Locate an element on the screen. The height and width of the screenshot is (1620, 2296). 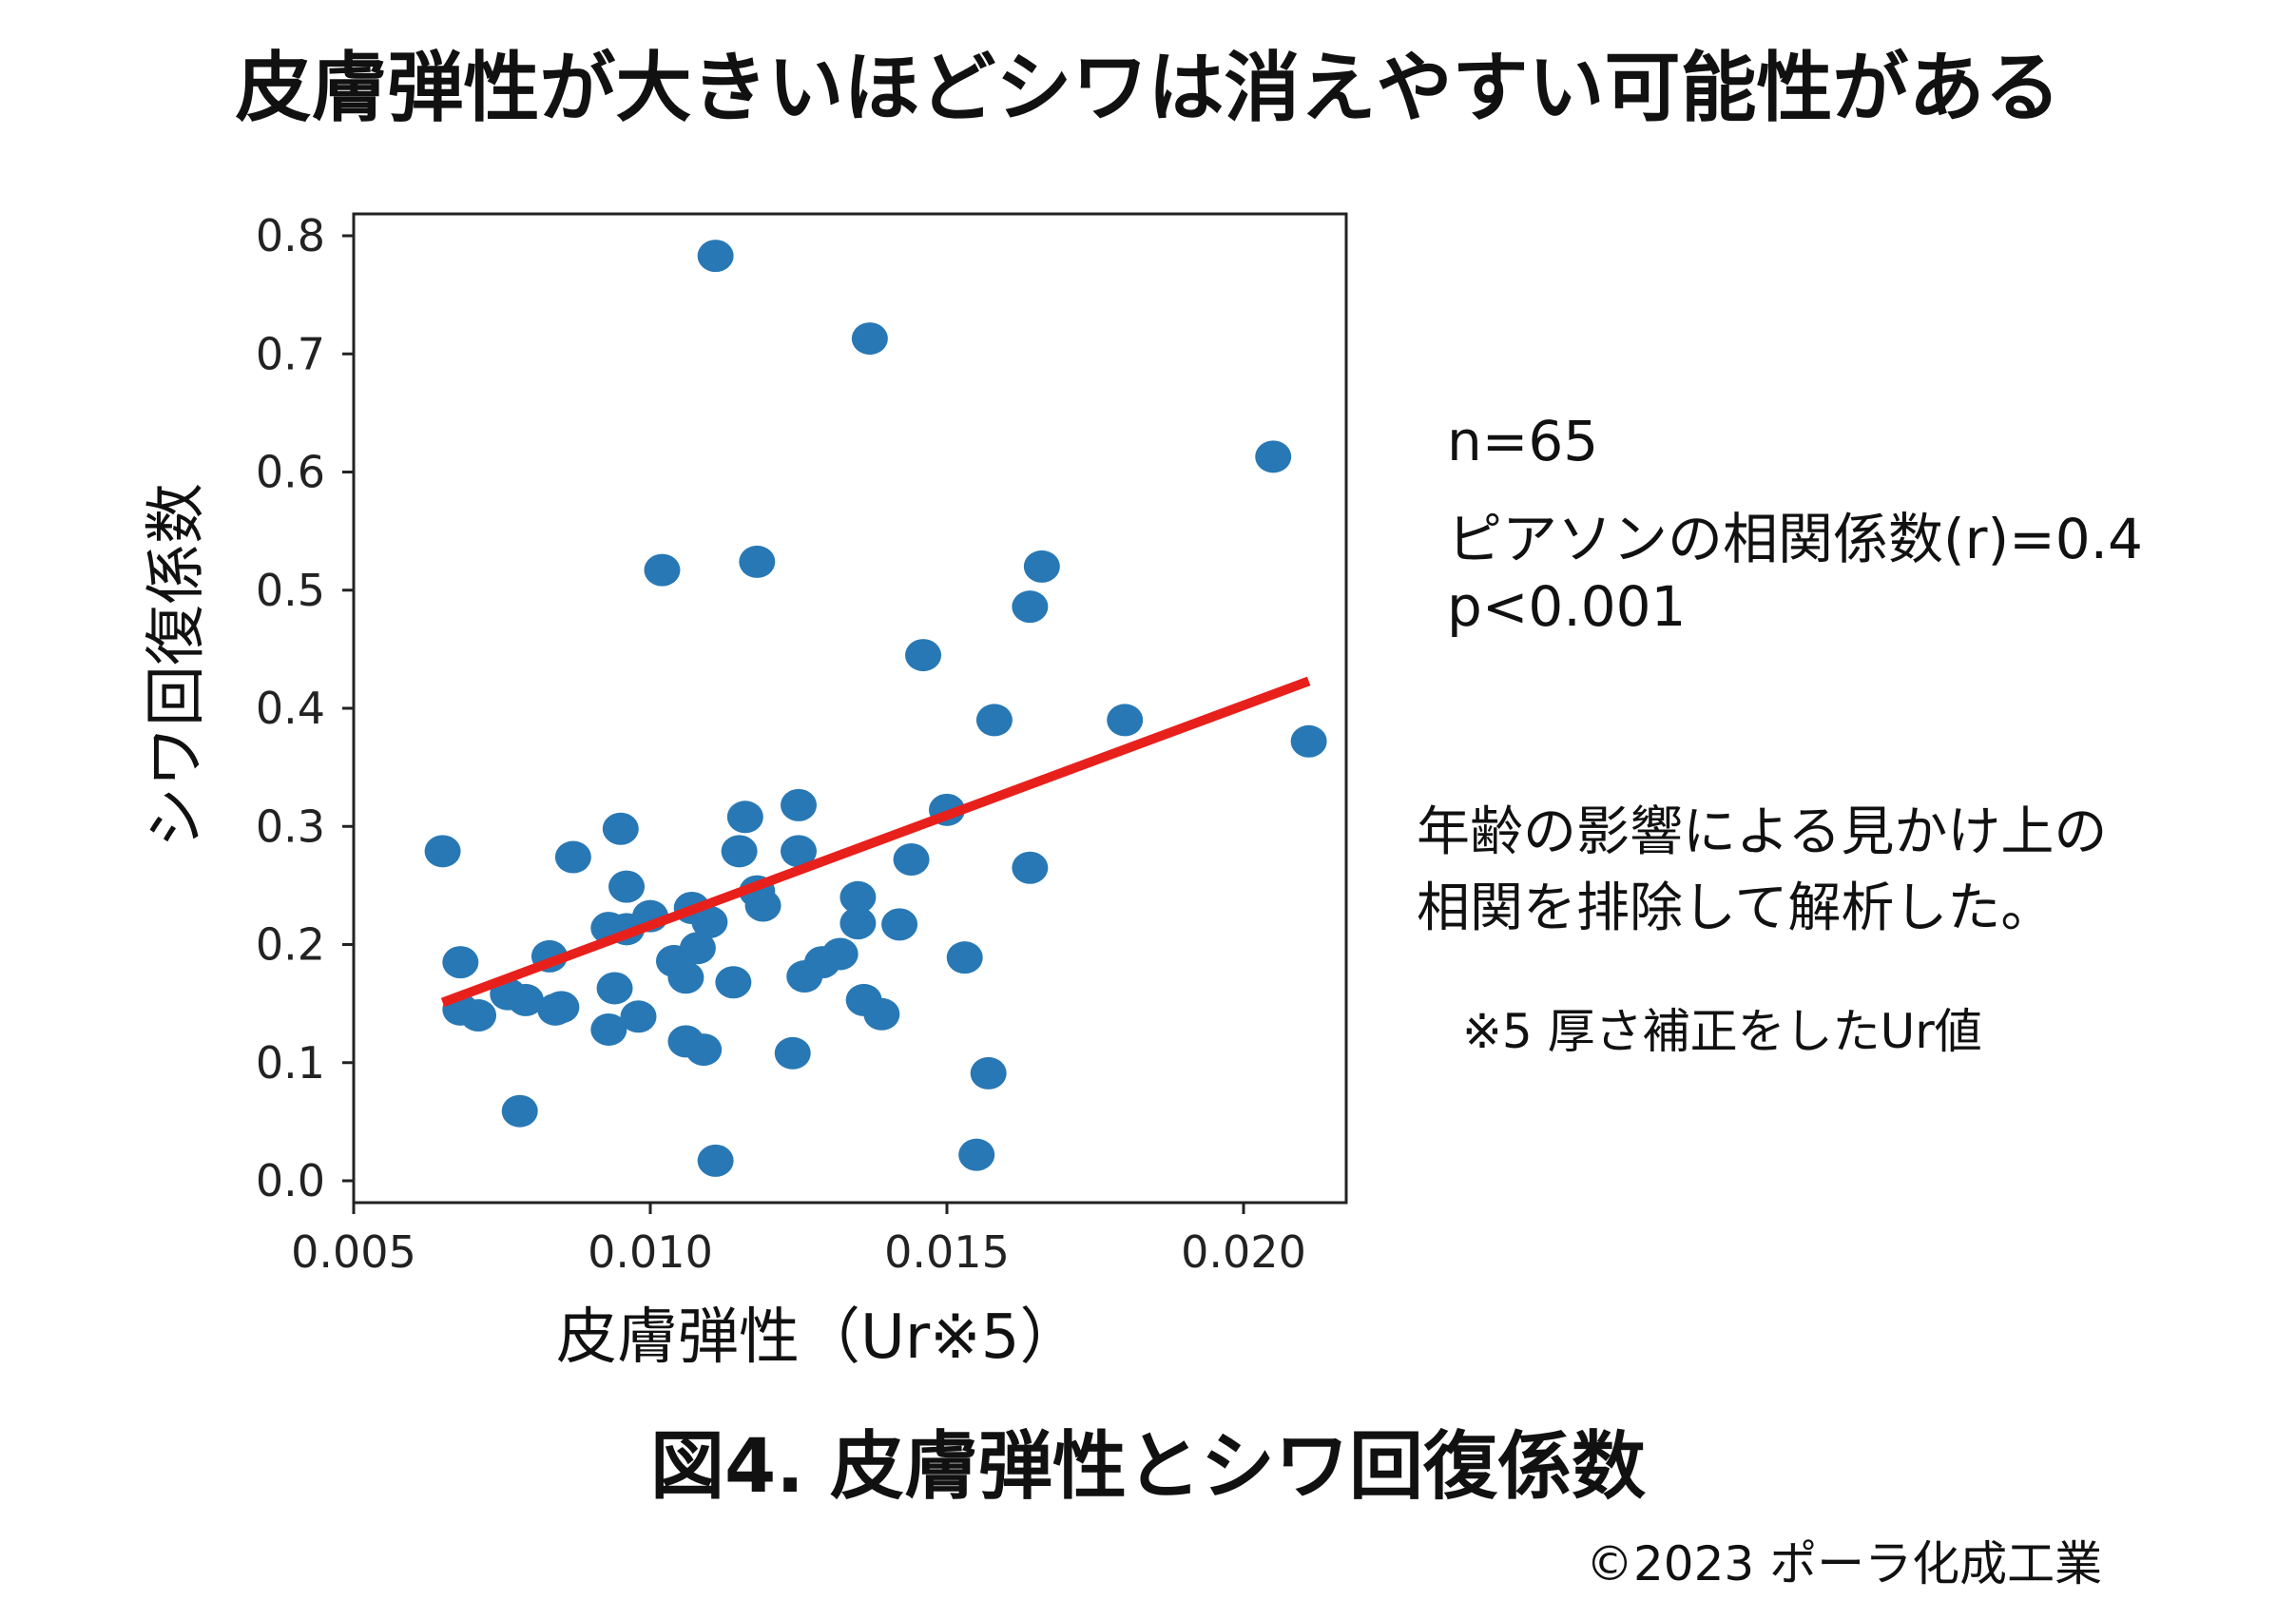
y-tick-label: 0.5 is located at coordinates (290, 590).